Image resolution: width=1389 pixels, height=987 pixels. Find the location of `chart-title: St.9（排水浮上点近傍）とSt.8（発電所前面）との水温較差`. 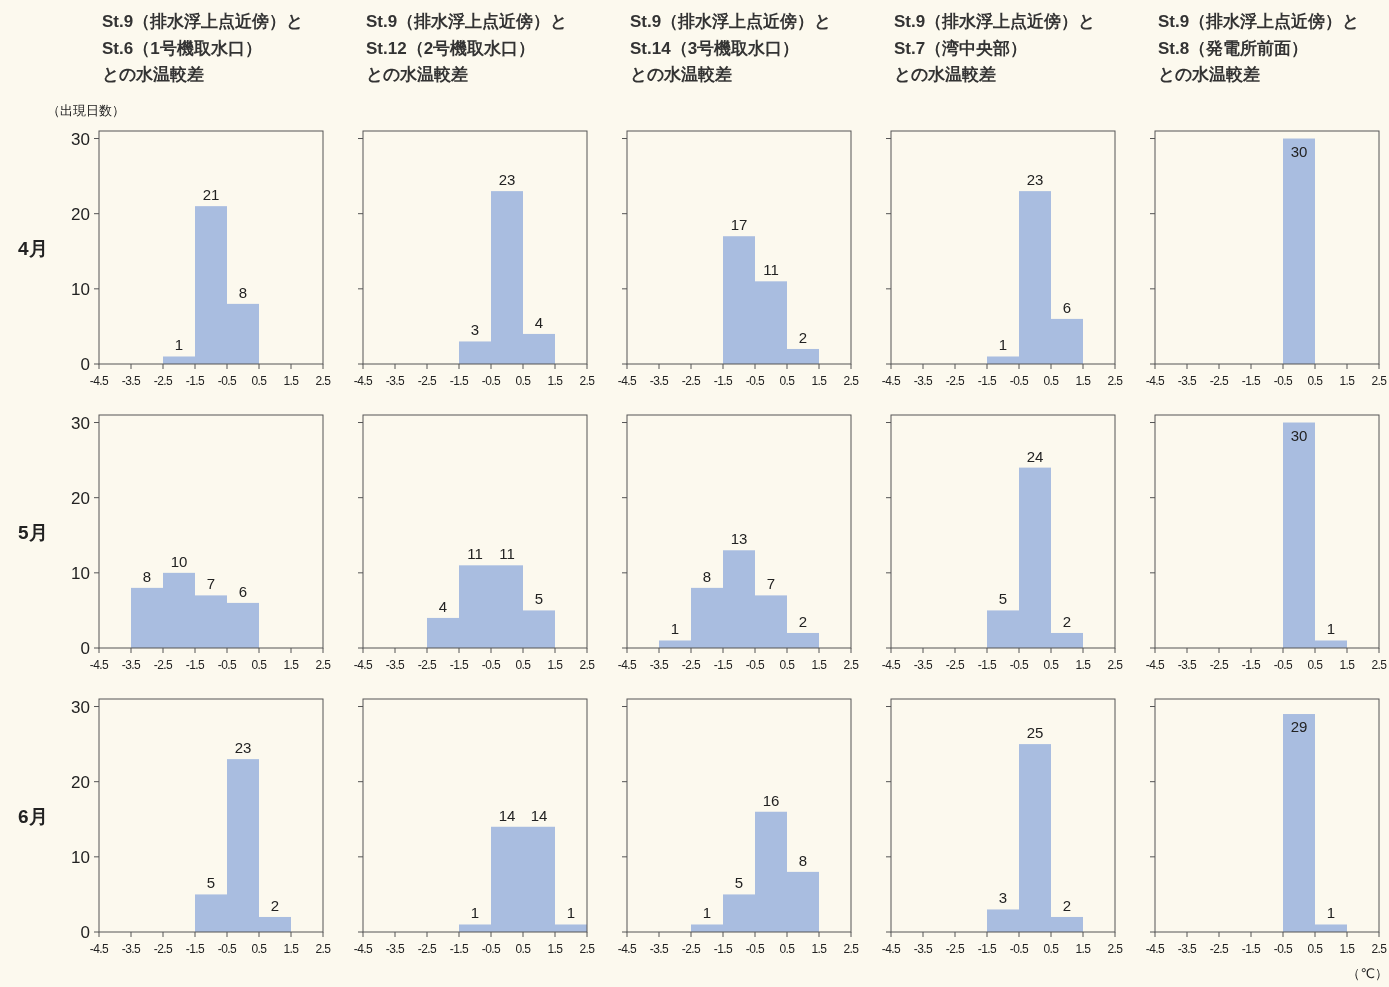

chart-title: St.9（排水浮上点近傍）とSt.8（発電所前面）との水温較差 is located at coordinates (1259, 48).